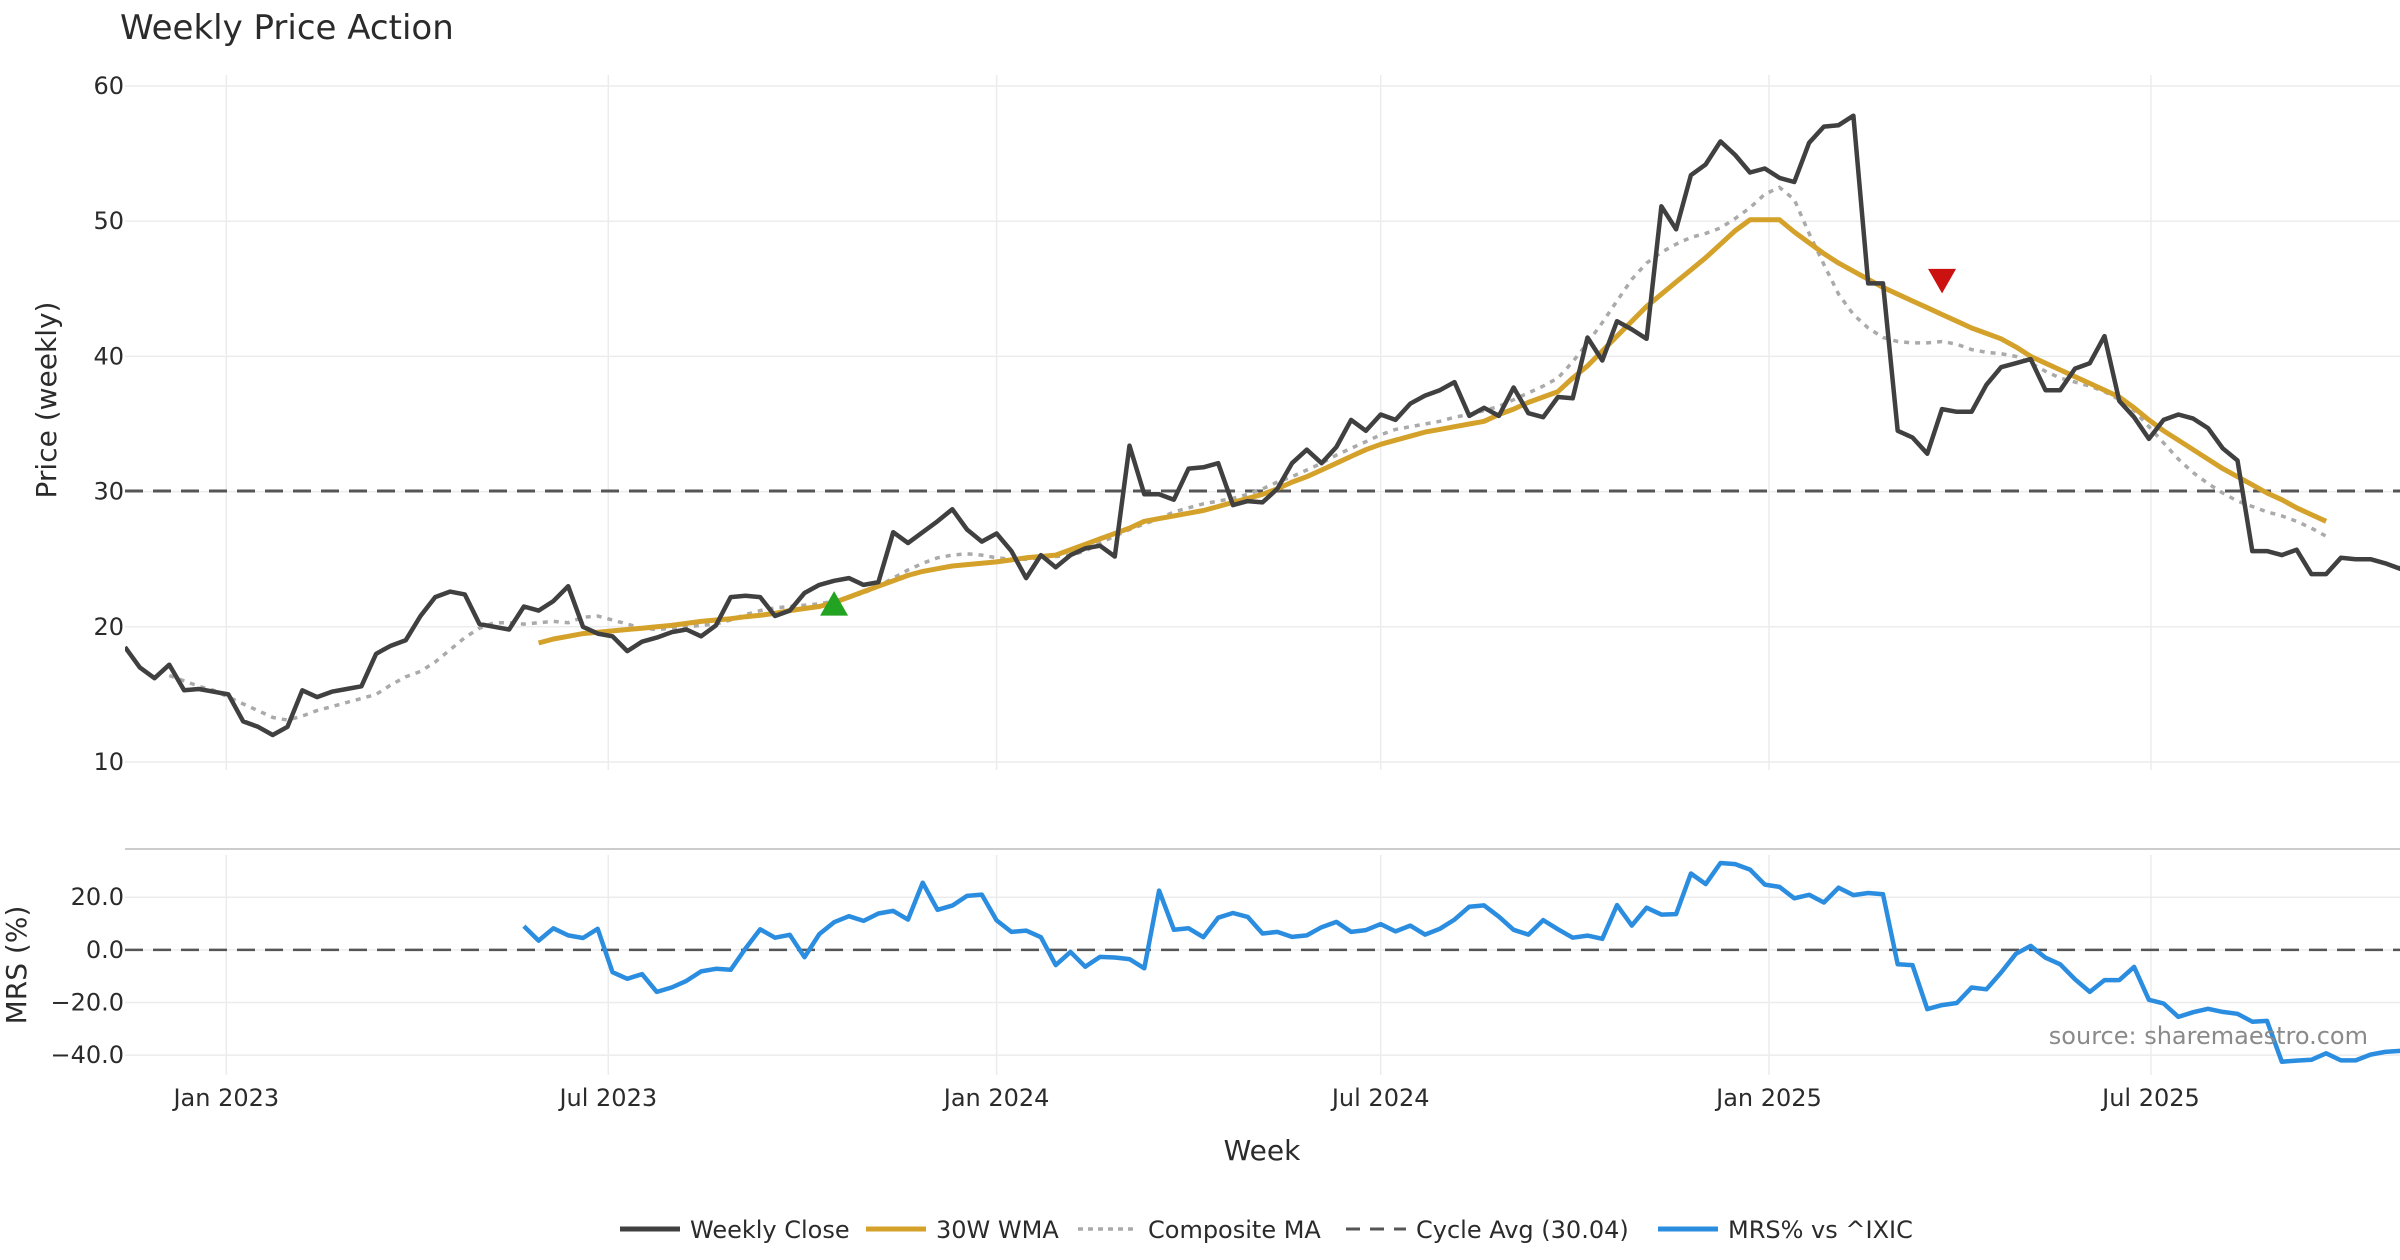  I want to click on legend-label: 30W WMA, so click(997, 1230).